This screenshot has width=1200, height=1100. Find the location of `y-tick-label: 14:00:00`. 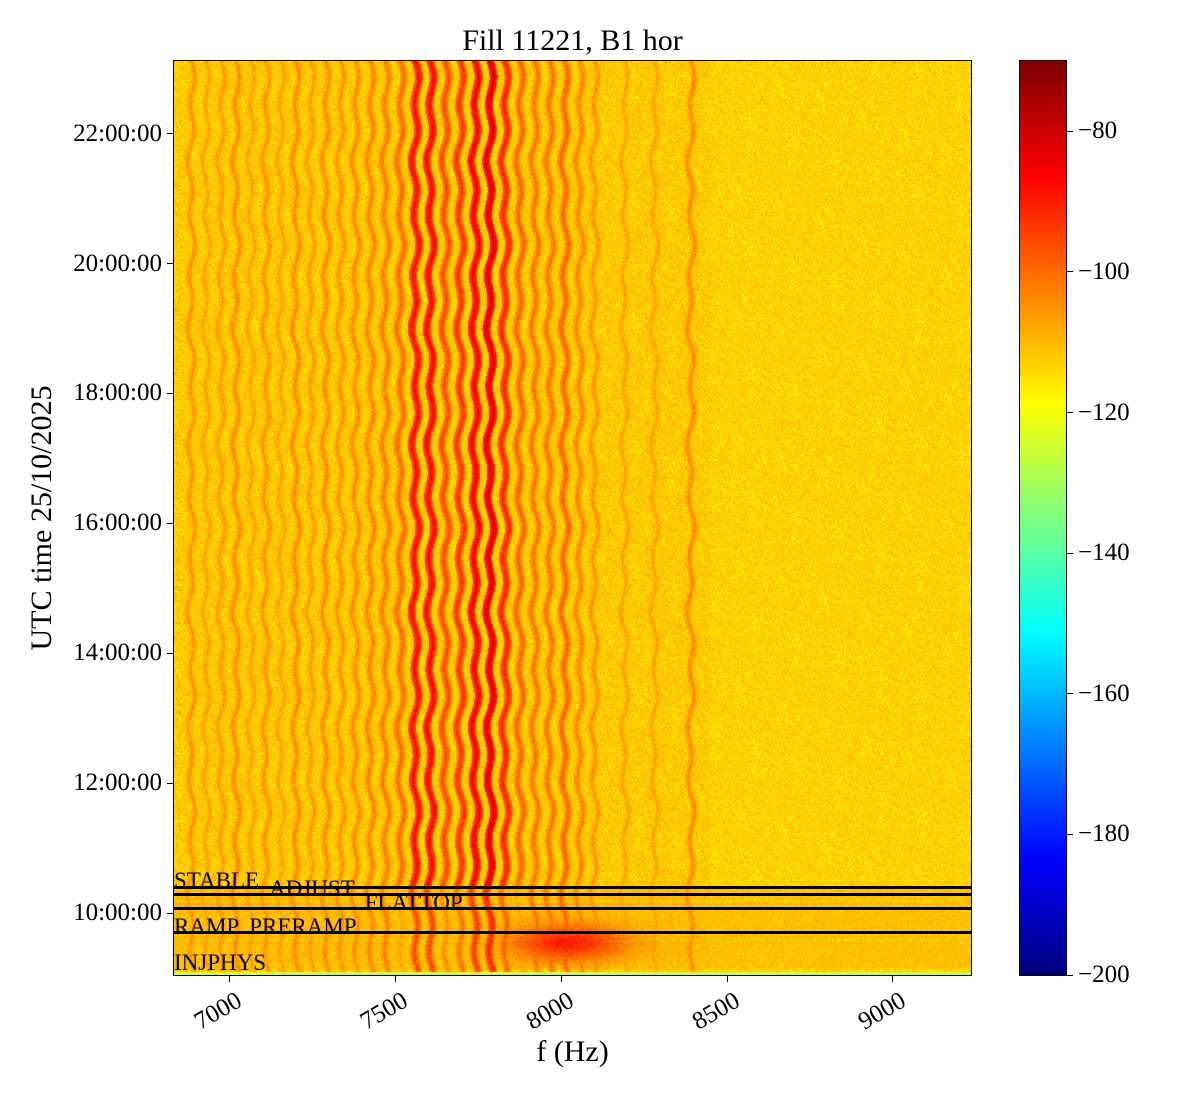

y-tick-label: 14:00:00 is located at coordinates (117, 653).